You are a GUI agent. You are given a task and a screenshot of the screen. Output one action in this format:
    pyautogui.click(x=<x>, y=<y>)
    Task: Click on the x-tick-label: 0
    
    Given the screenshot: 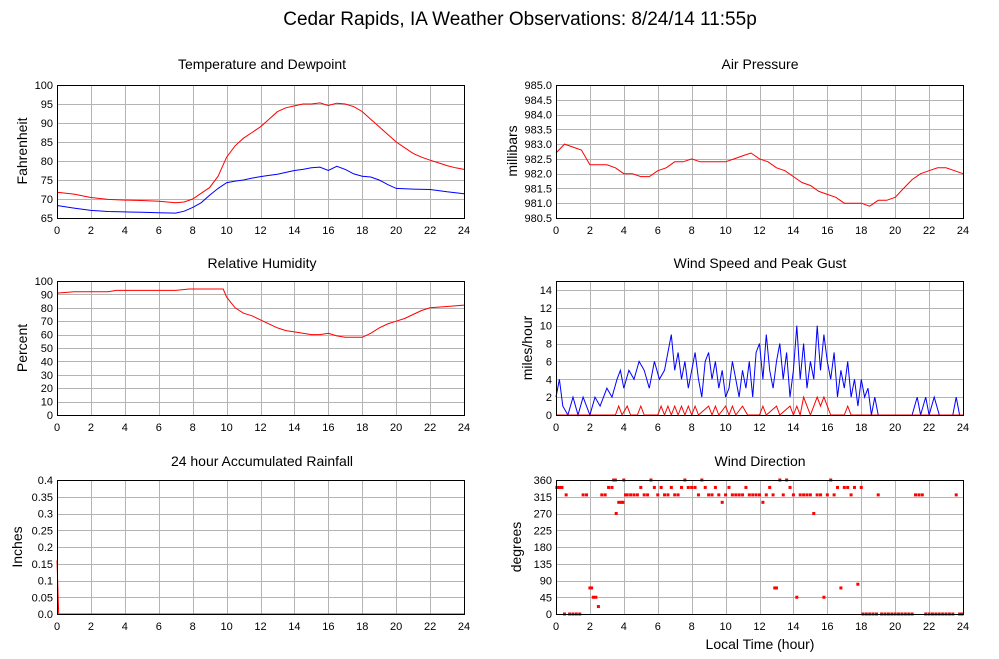 What is the action you would take?
    pyautogui.click(x=57, y=627)
    